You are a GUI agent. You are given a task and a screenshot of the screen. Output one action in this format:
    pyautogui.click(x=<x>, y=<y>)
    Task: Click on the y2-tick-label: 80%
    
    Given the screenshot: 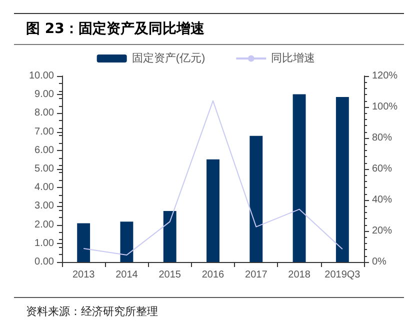 What is the action you would take?
    pyautogui.click(x=382, y=138)
    